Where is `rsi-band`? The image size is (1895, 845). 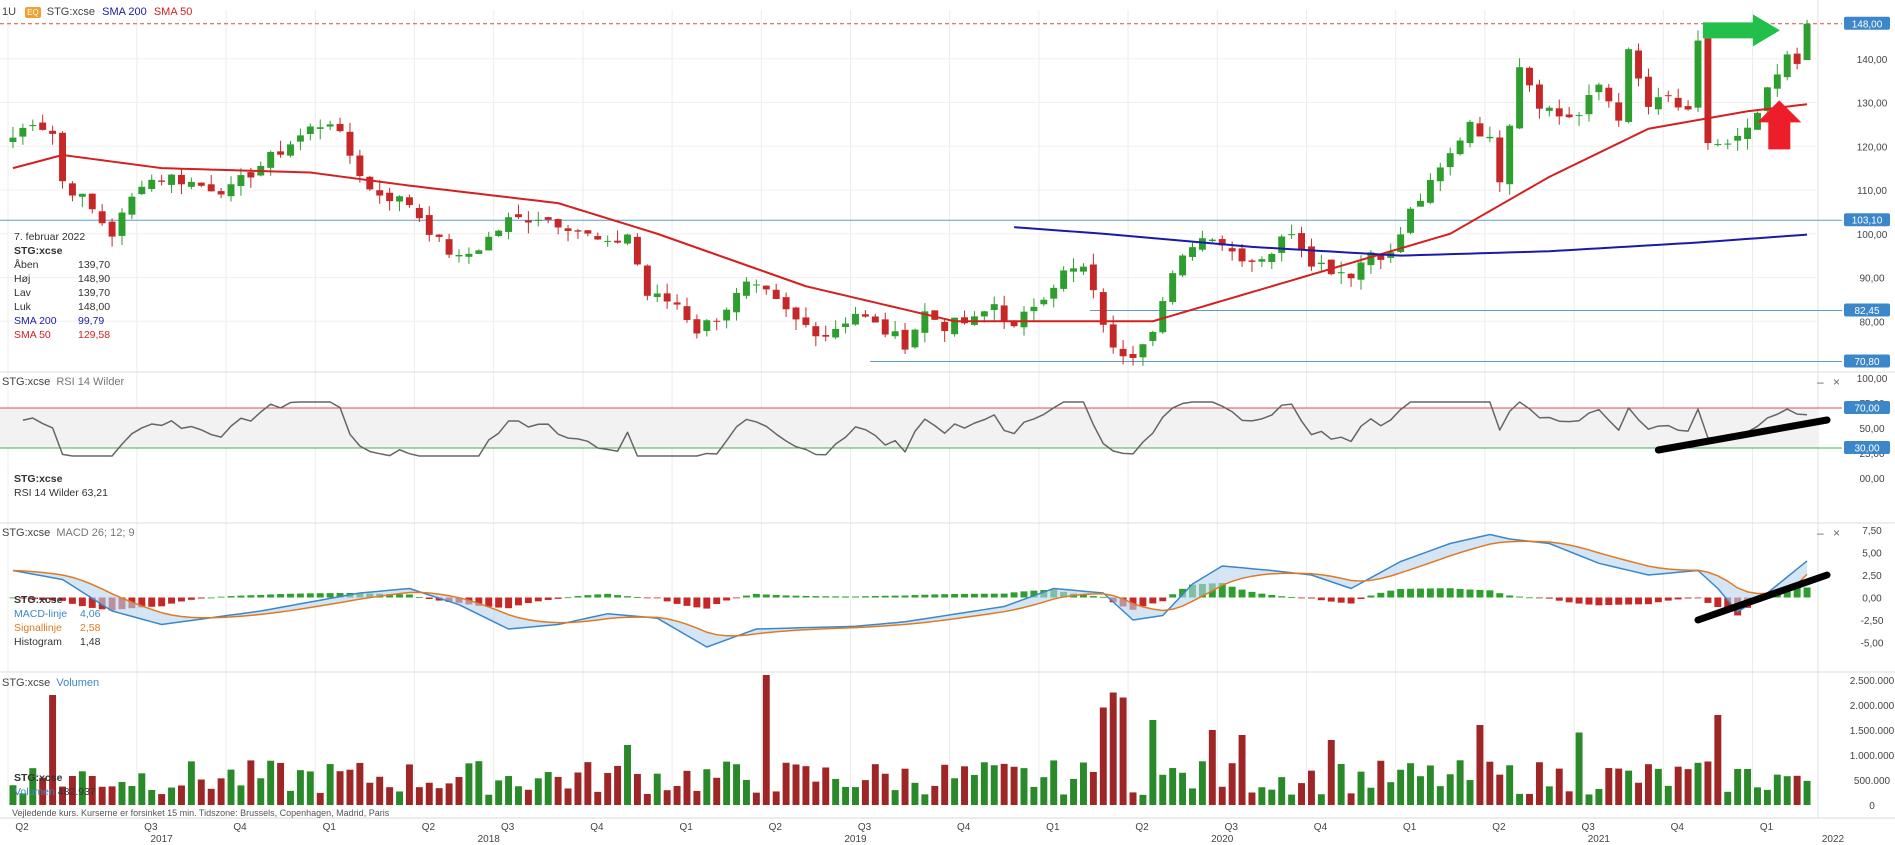 rsi-band is located at coordinates (909, 428).